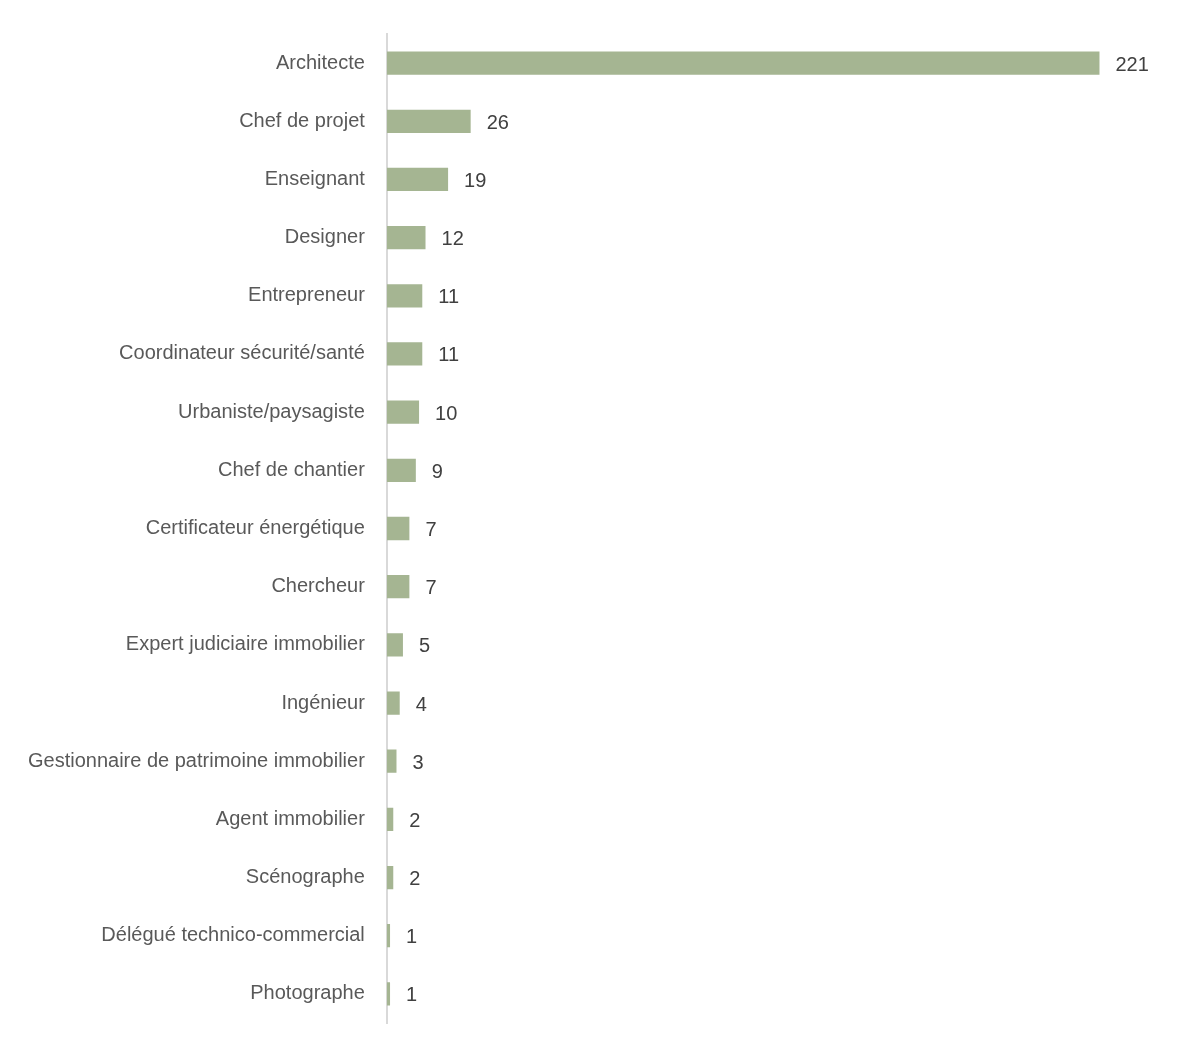  Describe the element at coordinates (292, 468) in the screenshot. I see `y-tick-label: Chef de chantier` at that location.